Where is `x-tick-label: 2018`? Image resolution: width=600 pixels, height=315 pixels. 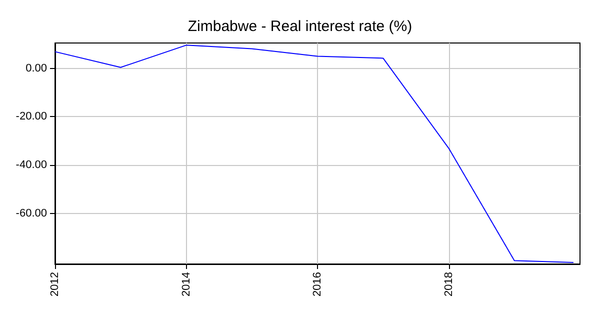
x-tick-label: 2018 is located at coordinates (448, 284).